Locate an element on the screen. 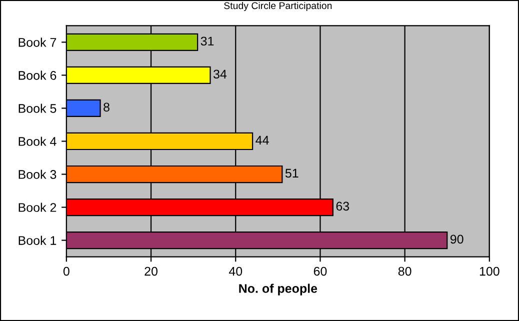  data-label: 34 is located at coordinates (220, 74).